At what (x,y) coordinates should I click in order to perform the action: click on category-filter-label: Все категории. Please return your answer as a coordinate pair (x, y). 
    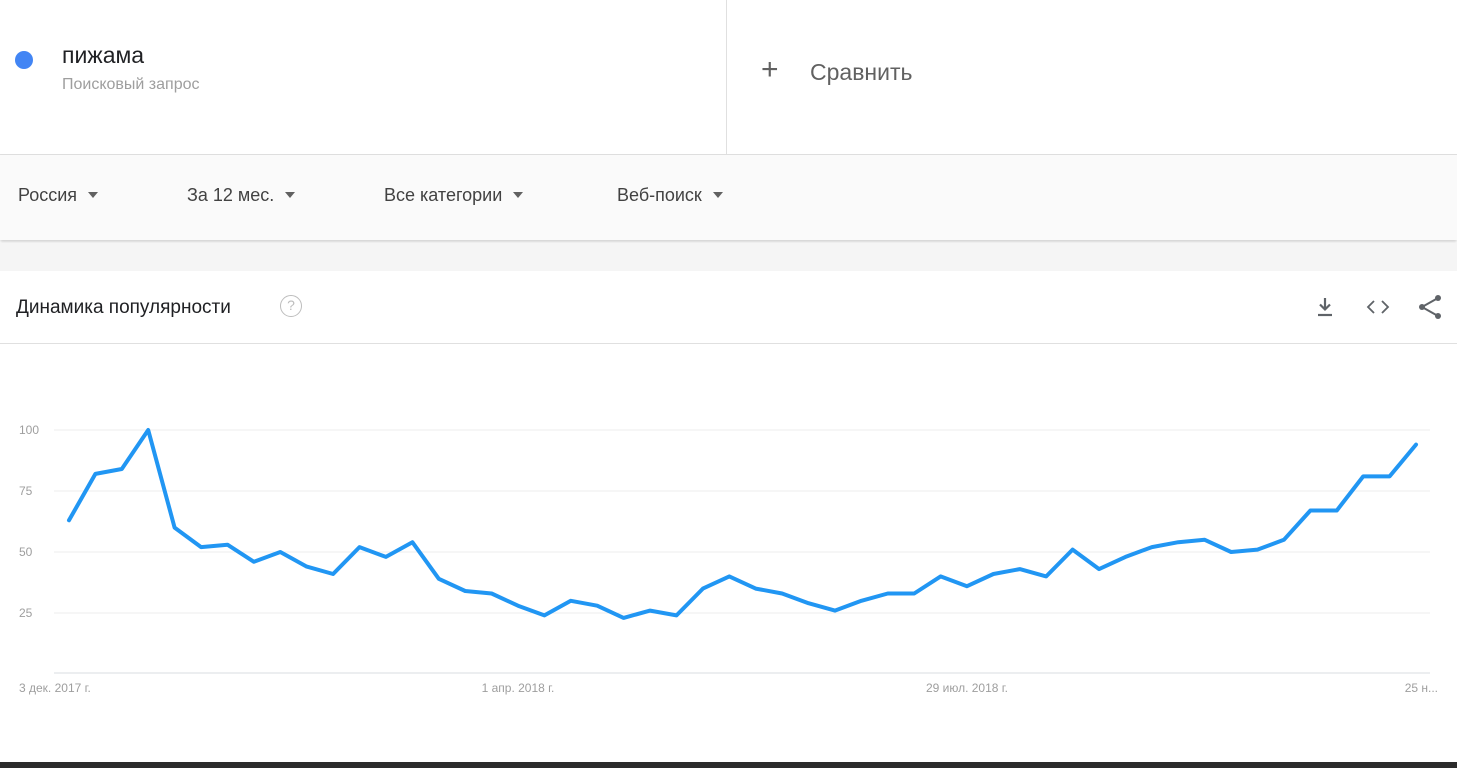
    Looking at the image, I should click on (443, 195).